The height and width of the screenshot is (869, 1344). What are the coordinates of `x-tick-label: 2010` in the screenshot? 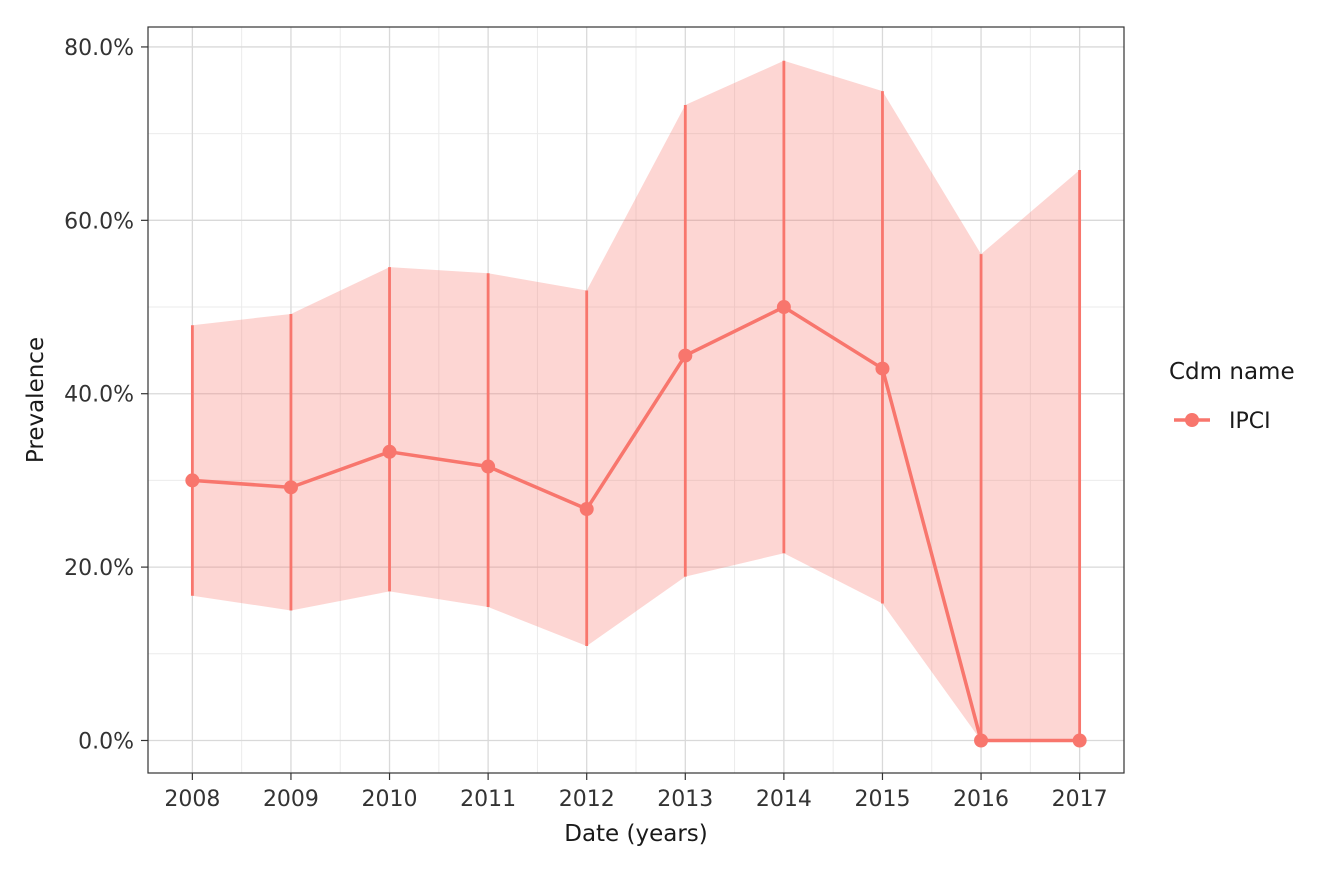 It's located at (390, 799).